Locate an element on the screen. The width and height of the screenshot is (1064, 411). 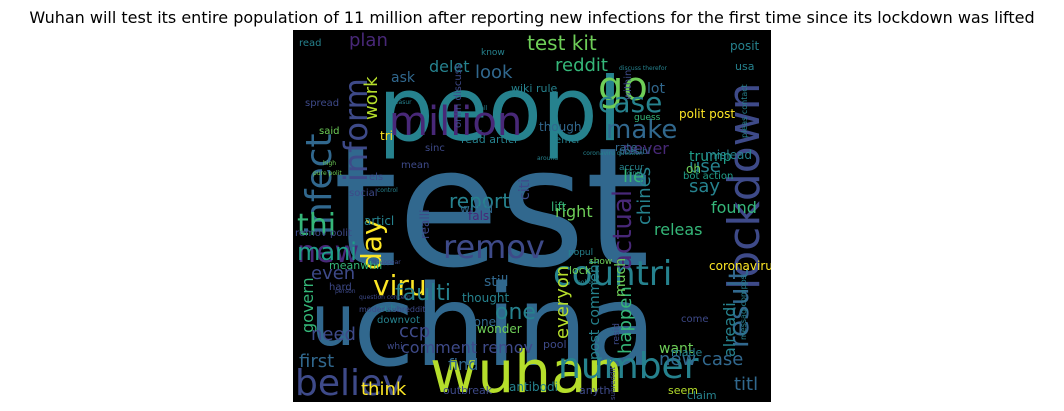
cloud-word-need: need is located at coordinates (333, 334).